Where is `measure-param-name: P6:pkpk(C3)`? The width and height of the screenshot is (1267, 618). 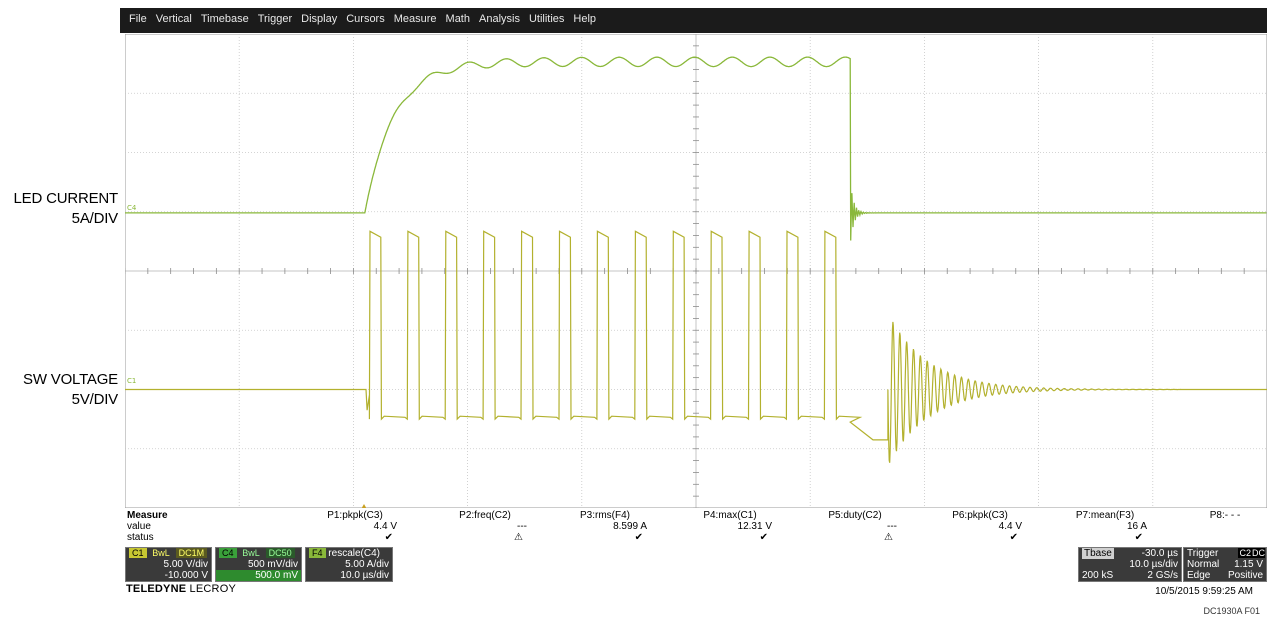
measure-param-name: P6:pkpk(C3) is located at coordinates (980, 515).